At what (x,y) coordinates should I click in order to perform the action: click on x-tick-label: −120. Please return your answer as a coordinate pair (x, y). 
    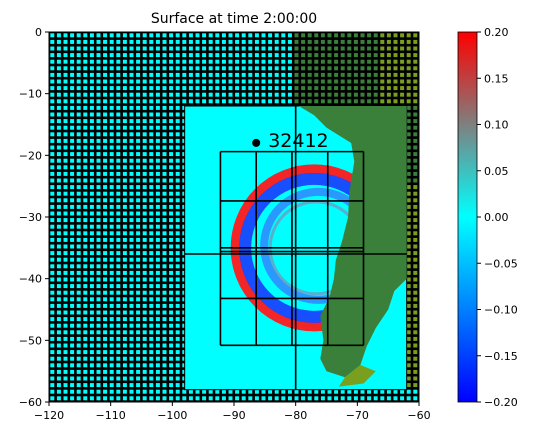
    Looking at the image, I should click on (49, 415).